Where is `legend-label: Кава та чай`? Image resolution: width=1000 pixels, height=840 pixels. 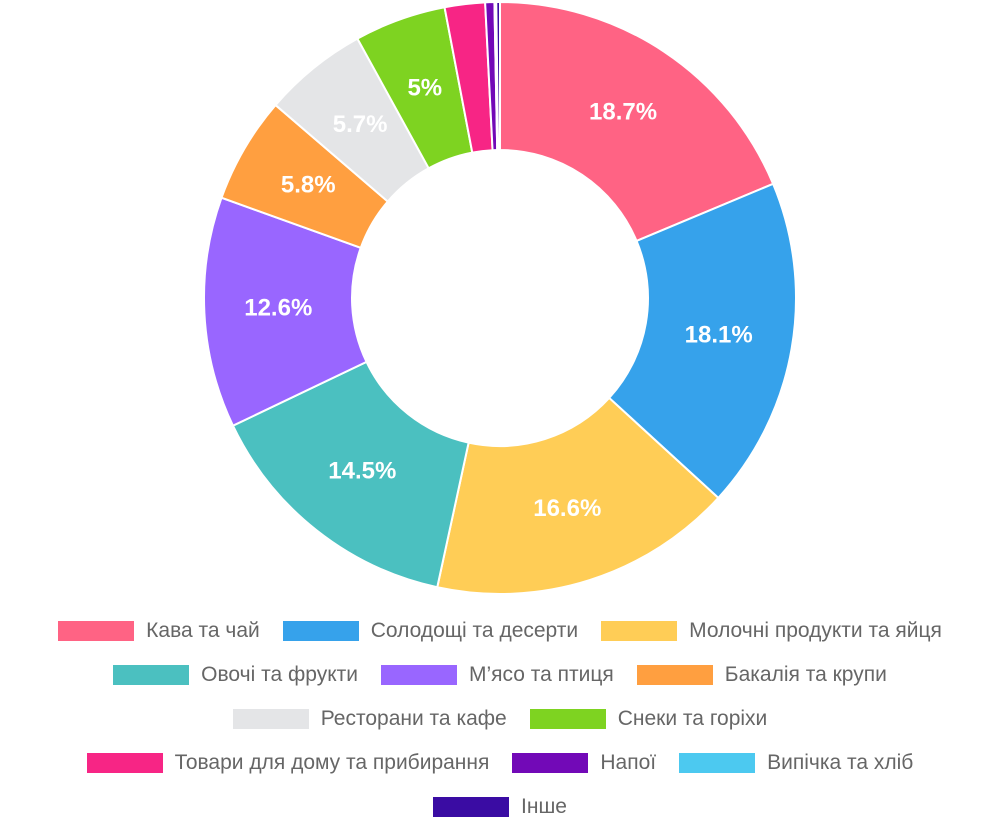
legend-label: Кава та чай is located at coordinates (203, 630).